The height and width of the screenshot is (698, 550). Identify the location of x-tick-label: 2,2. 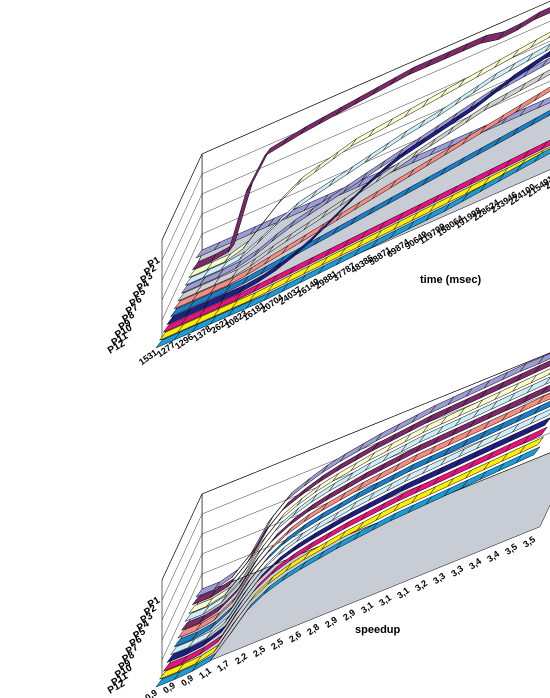
(241, 658).